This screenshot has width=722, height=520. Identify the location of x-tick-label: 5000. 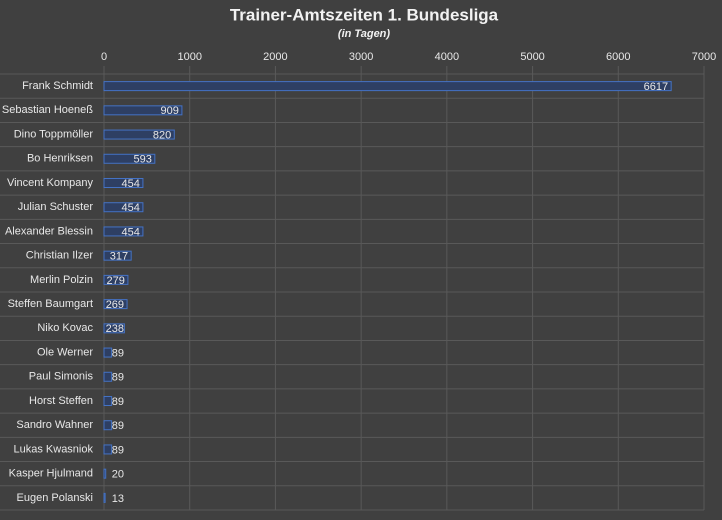
(532, 57).